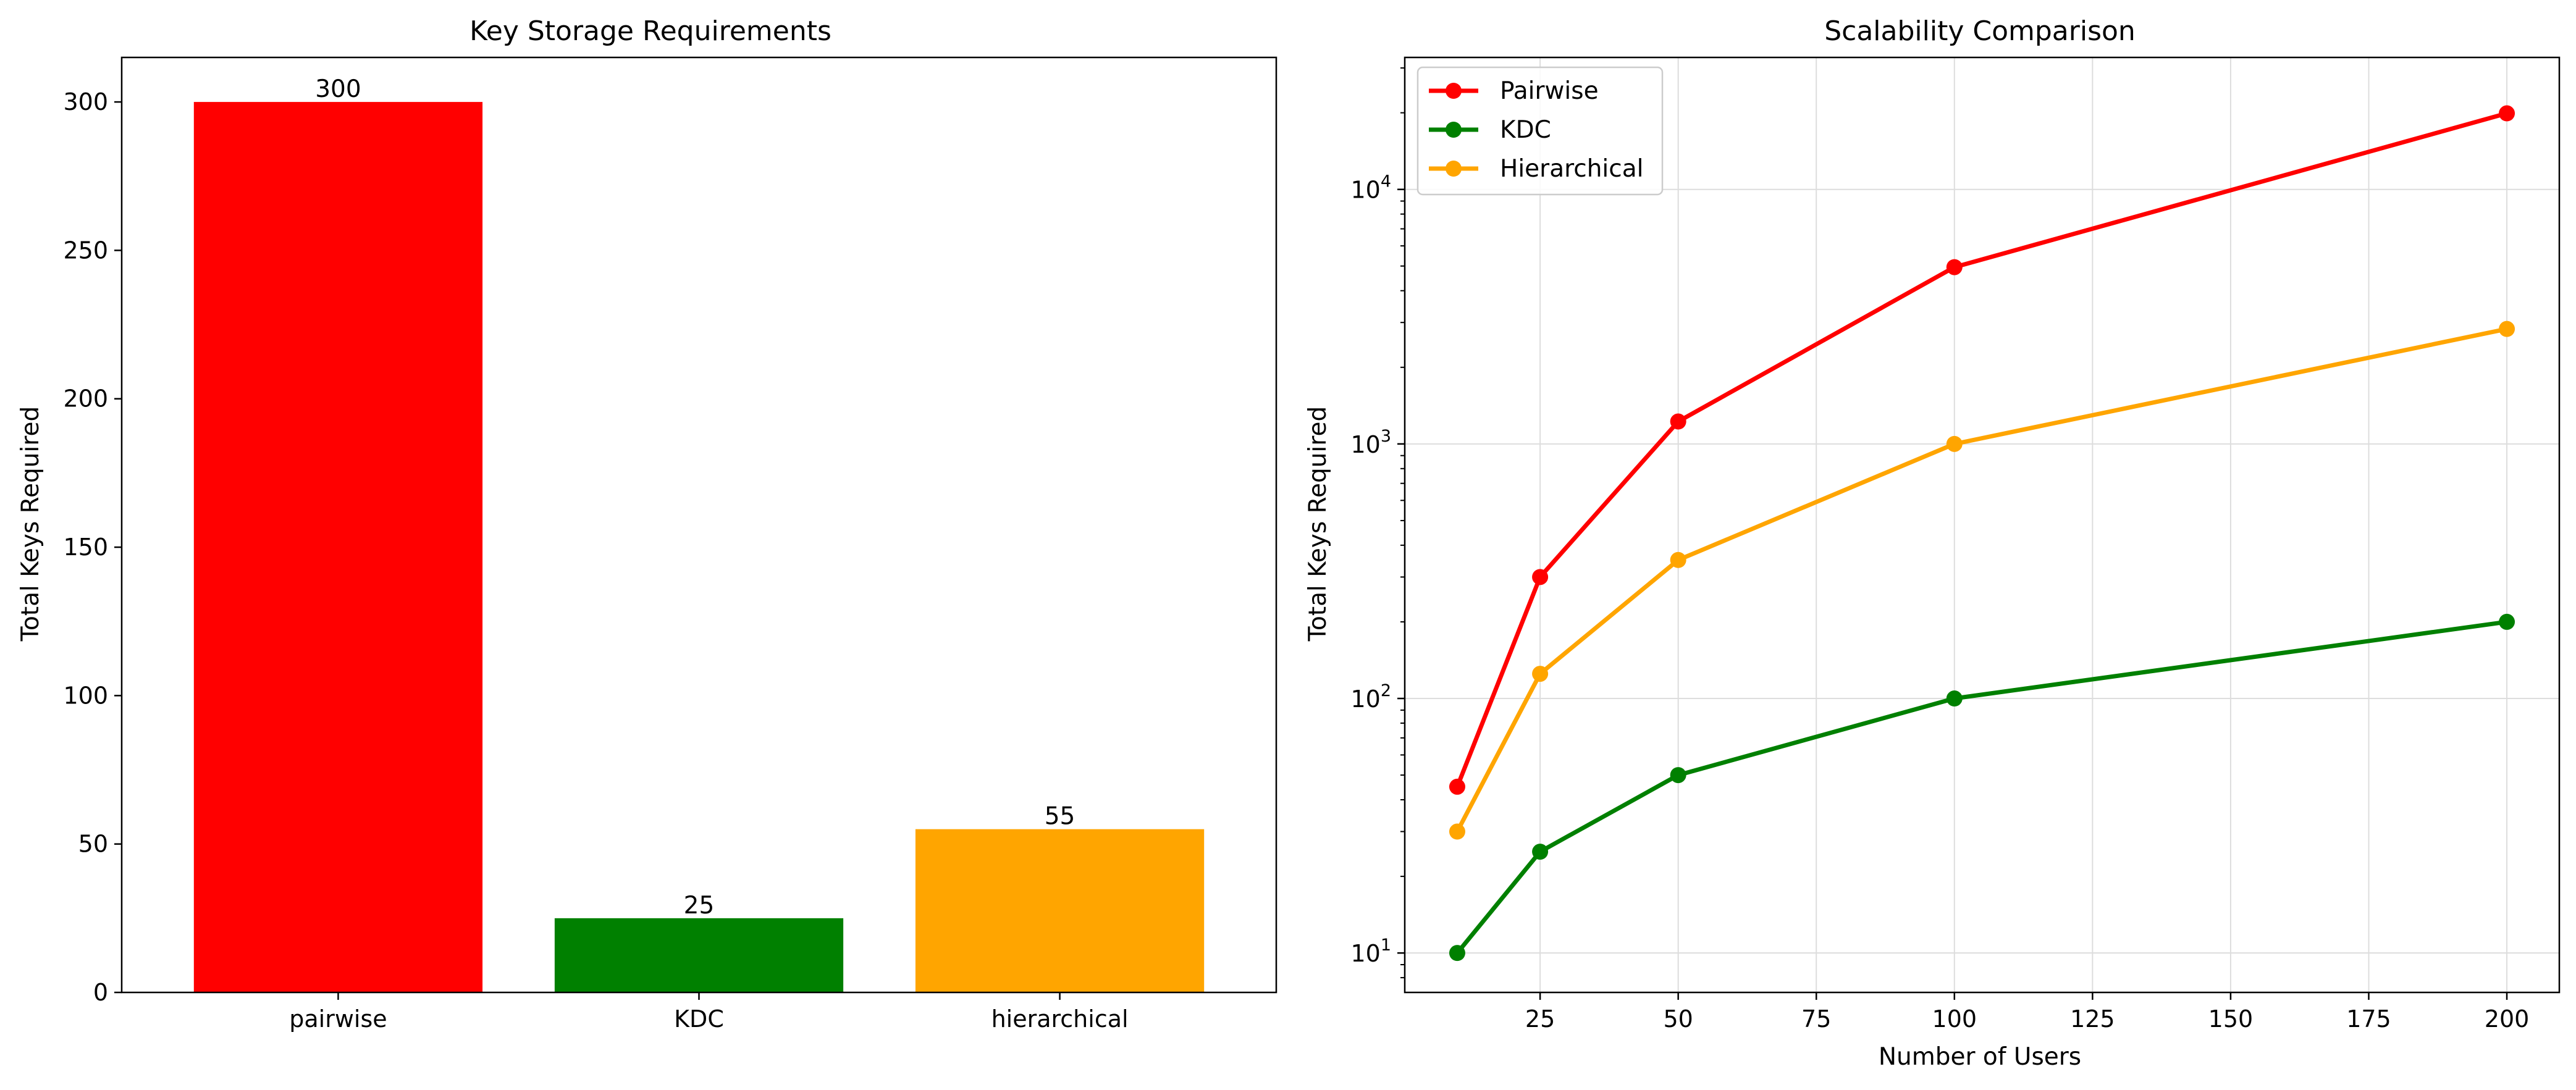  I want to click on x-tick-label: 175, so click(2368, 1019).